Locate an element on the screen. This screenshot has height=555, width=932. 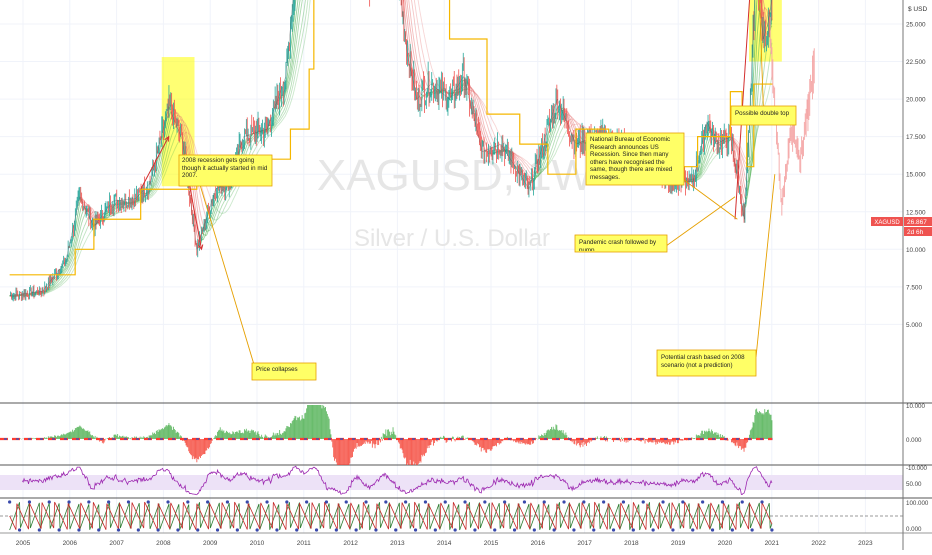
watermark-symbol: XAGUSD, 1W is located at coordinates (455, 175).